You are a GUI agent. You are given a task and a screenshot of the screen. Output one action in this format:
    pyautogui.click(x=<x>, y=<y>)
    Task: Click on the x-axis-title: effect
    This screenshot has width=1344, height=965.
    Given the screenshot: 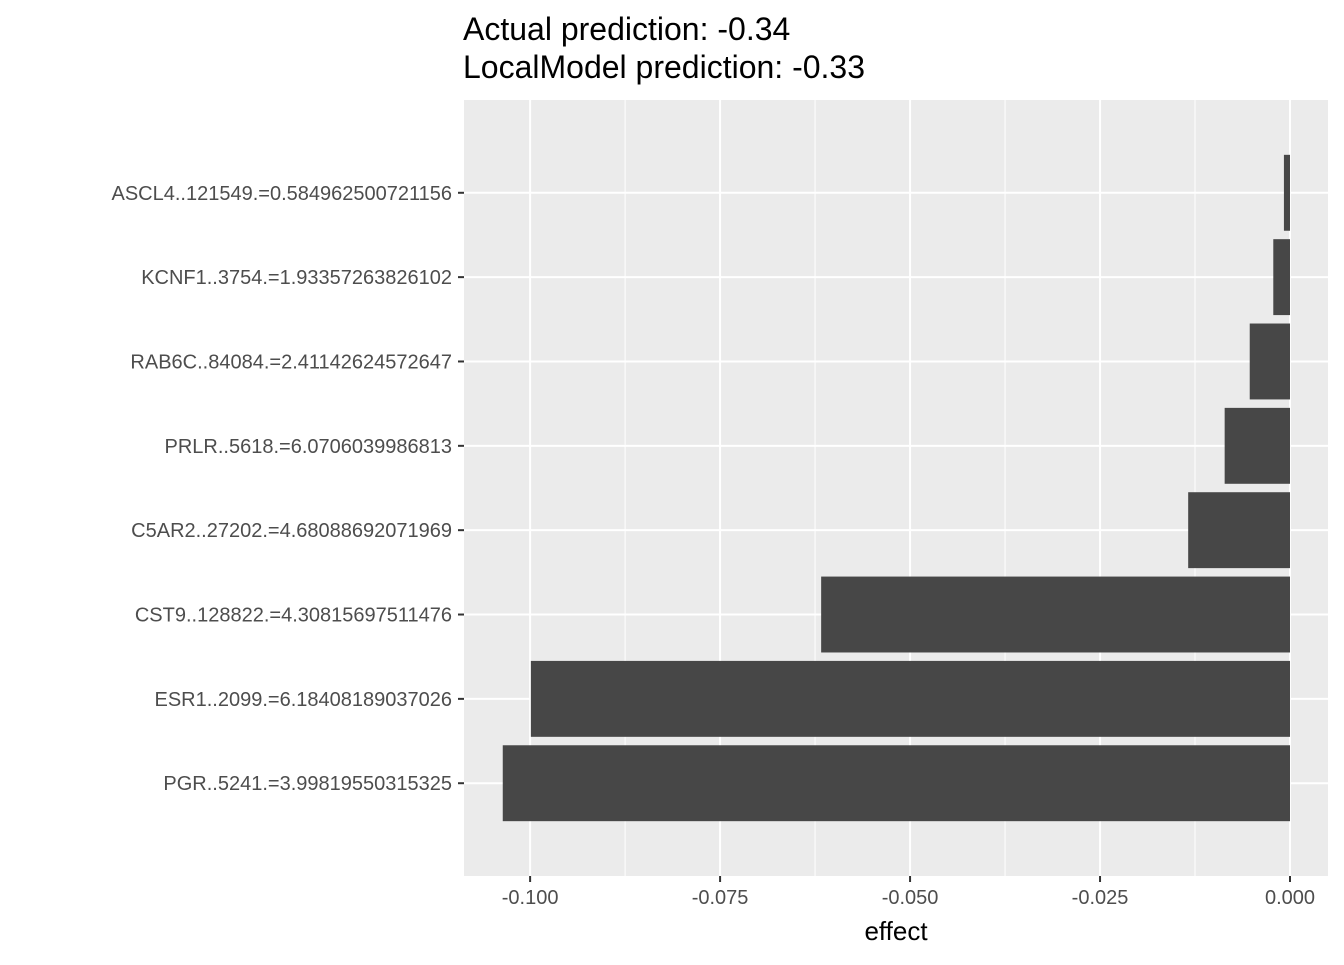 What is the action you would take?
    pyautogui.click(x=896, y=931)
    